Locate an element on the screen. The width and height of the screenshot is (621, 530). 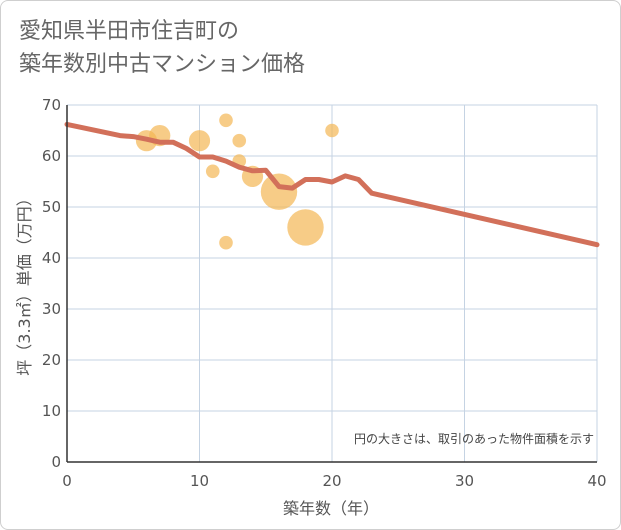
chart-title-line1: 愛知県半田市住吉町の is located at coordinates (129, 31).